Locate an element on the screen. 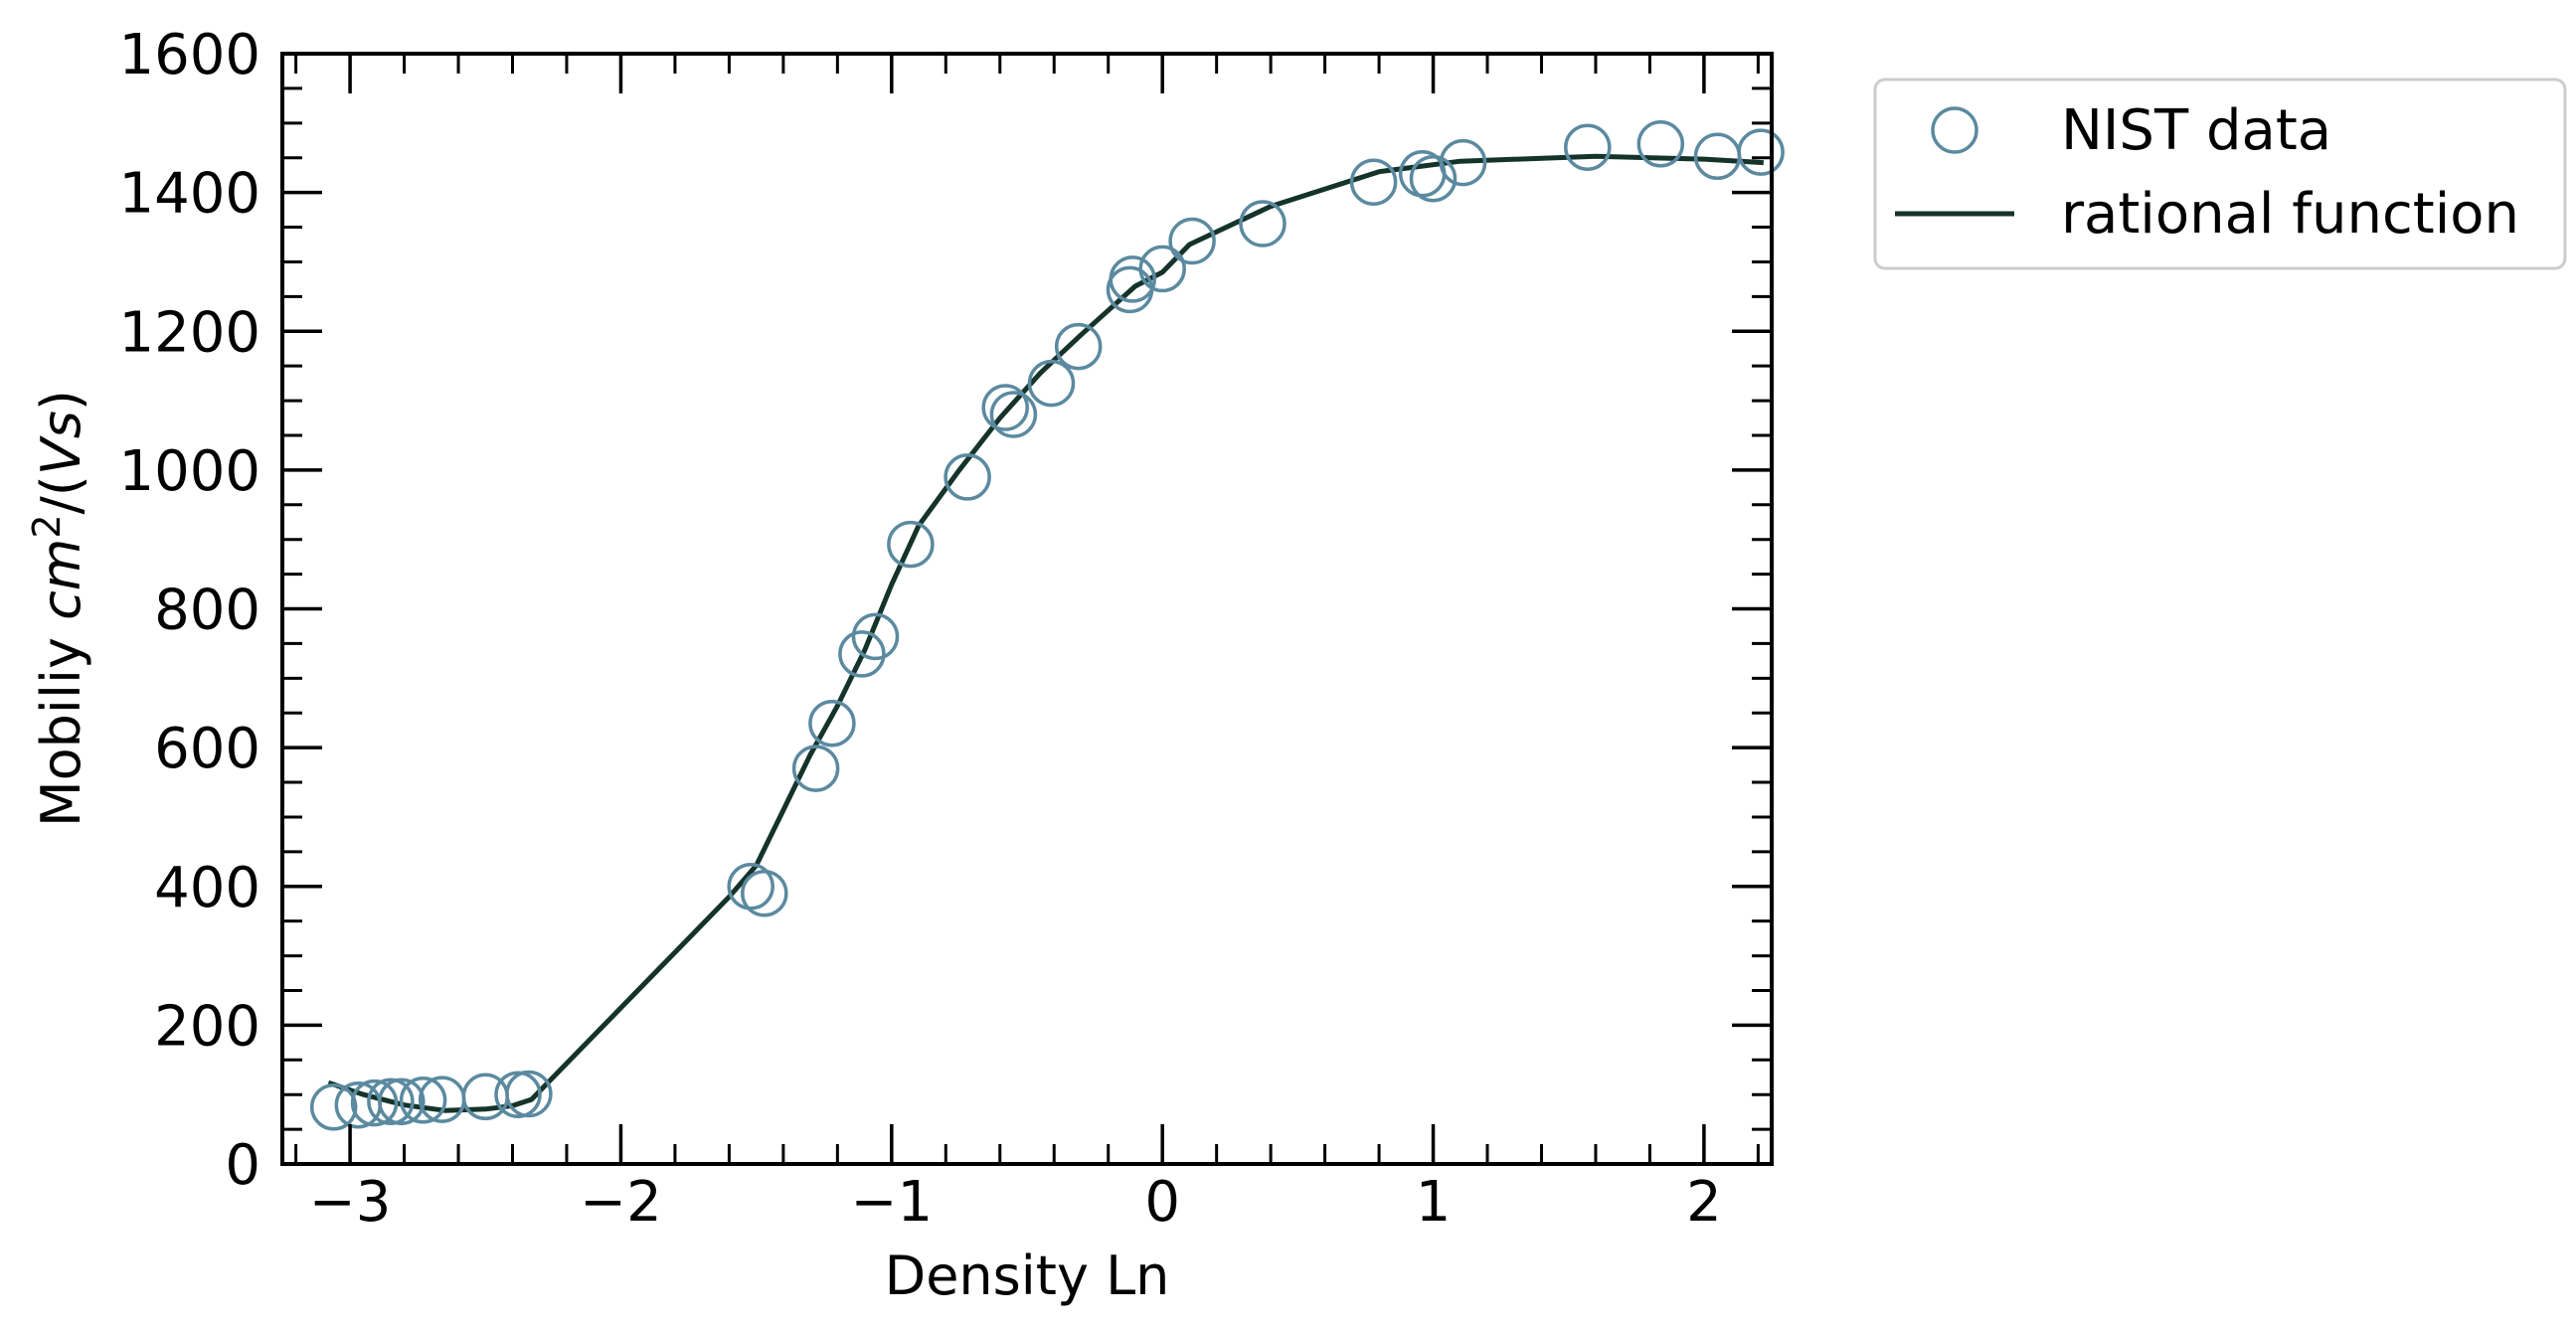  legend-box is located at coordinates (2220, 174).